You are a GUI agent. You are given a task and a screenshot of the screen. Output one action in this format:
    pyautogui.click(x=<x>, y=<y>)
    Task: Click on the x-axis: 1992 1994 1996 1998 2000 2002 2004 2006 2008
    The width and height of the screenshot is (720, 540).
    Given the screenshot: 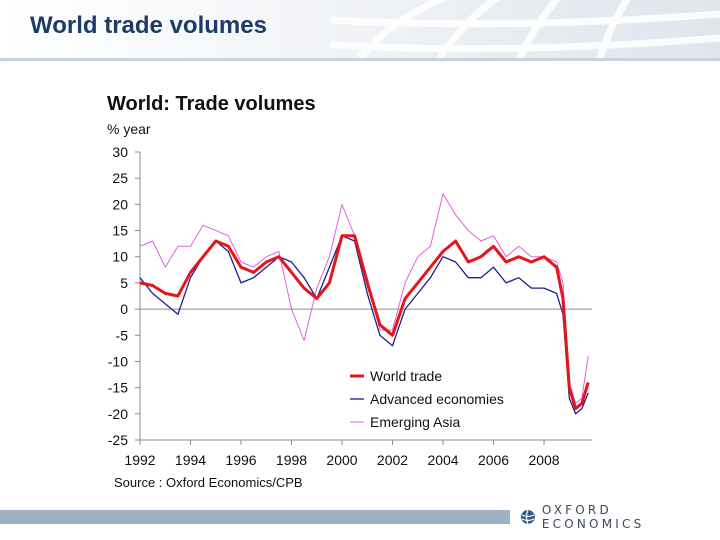 What is the action you would take?
    pyautogui.click(x=342, y=454)
    